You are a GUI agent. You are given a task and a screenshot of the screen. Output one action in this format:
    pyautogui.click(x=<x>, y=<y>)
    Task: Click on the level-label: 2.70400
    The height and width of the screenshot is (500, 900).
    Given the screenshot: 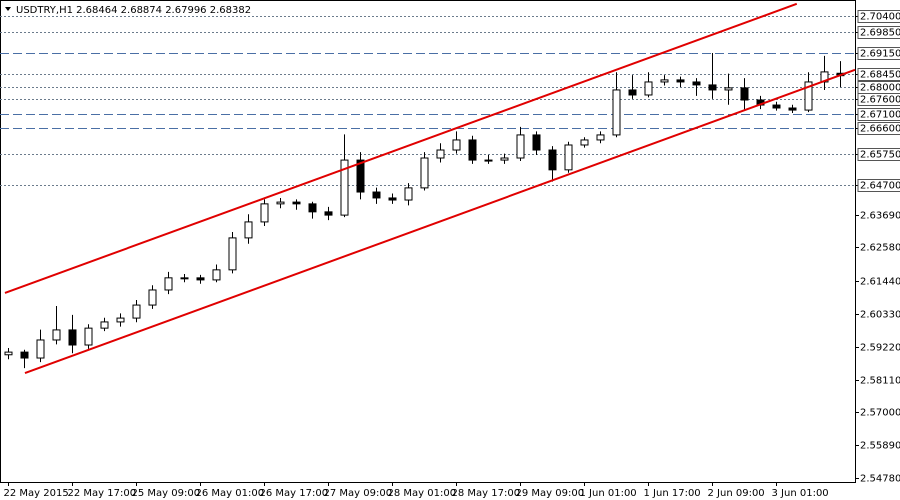 What is the action you would take?
    pyautogui.click(x=880, y=17)
    